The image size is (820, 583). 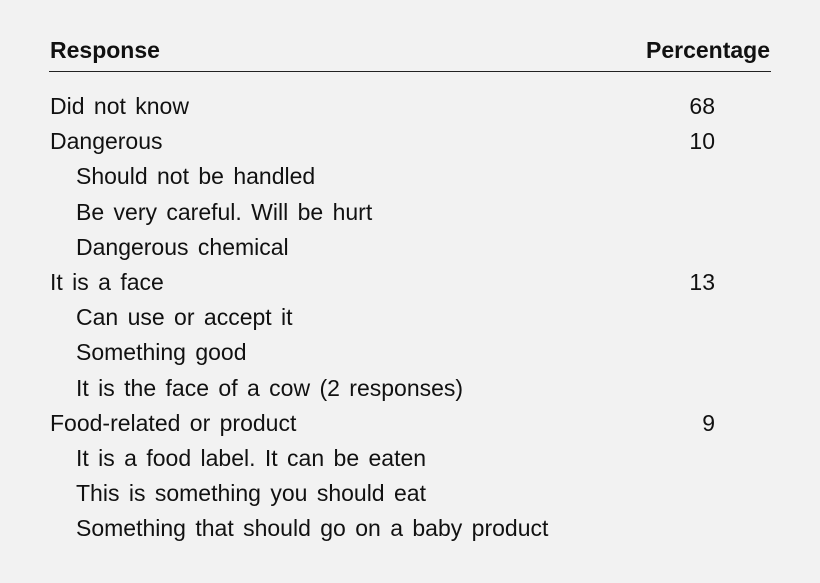 I want to click on table-row: Dangerous 10, so click(x=410, y=141).